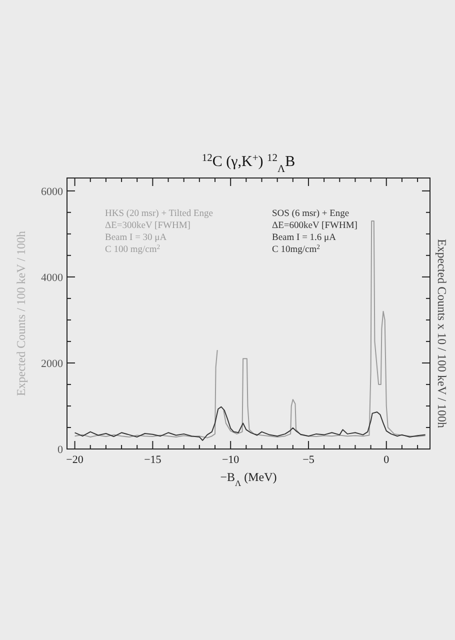  Describe the element at coordinates (442, 333) in the screenshot. I see `y2-axis-title: Expected Counts x 10 / 100 keV / 100h` at that location.